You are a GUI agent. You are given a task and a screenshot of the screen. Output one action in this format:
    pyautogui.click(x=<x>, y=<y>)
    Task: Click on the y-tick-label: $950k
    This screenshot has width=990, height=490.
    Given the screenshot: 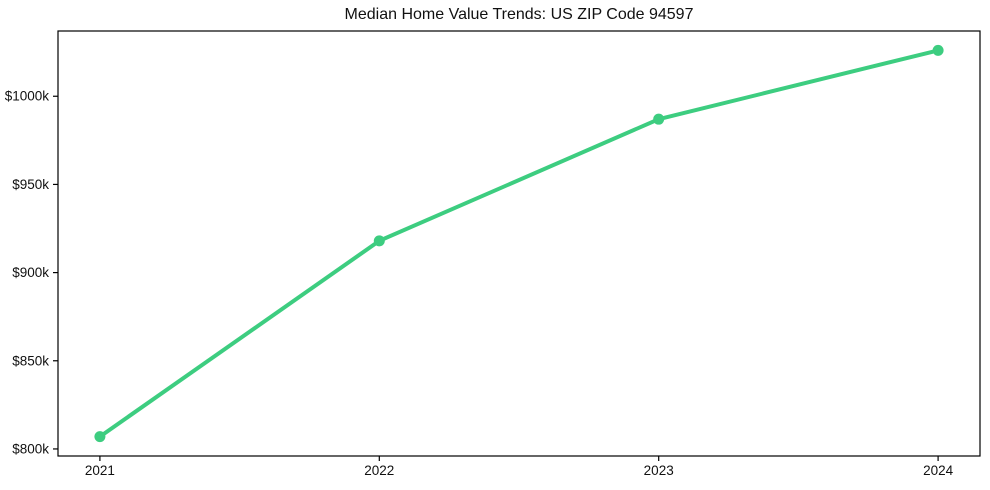 What is the action you would take?
    pyautogui.click(x=30, y=184)
    